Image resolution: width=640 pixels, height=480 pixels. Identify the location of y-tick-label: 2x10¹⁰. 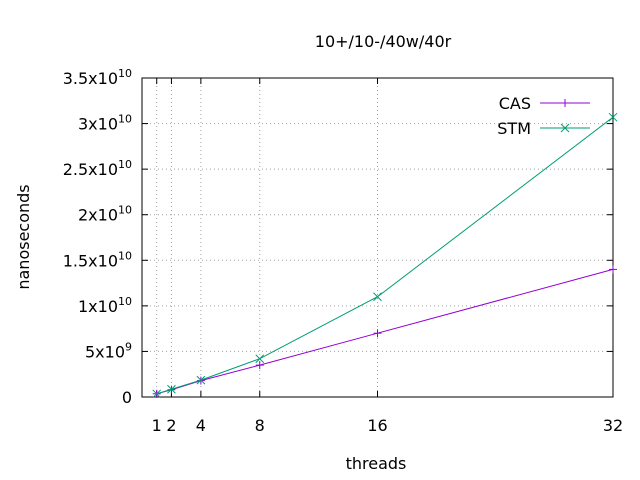
(105, 214).